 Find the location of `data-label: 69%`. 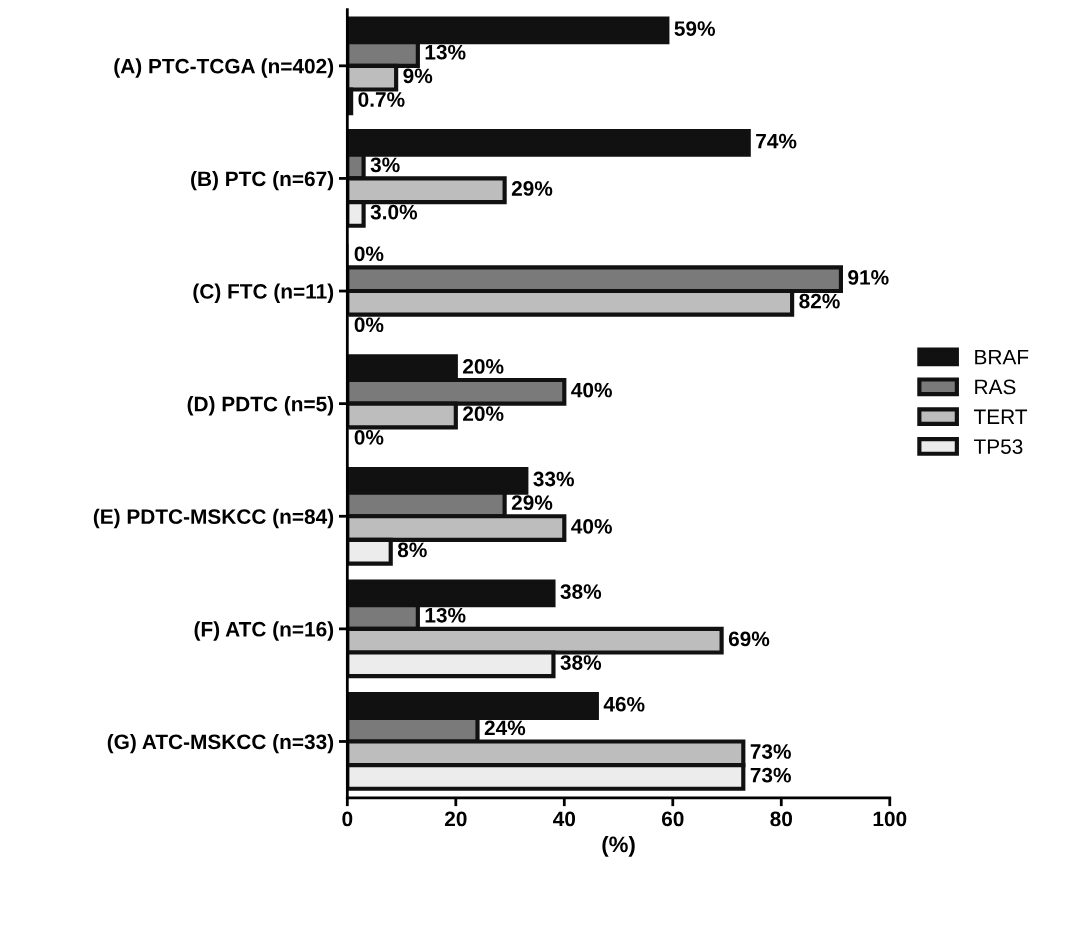

data-label: 69% is located at coordinates (749, 639).